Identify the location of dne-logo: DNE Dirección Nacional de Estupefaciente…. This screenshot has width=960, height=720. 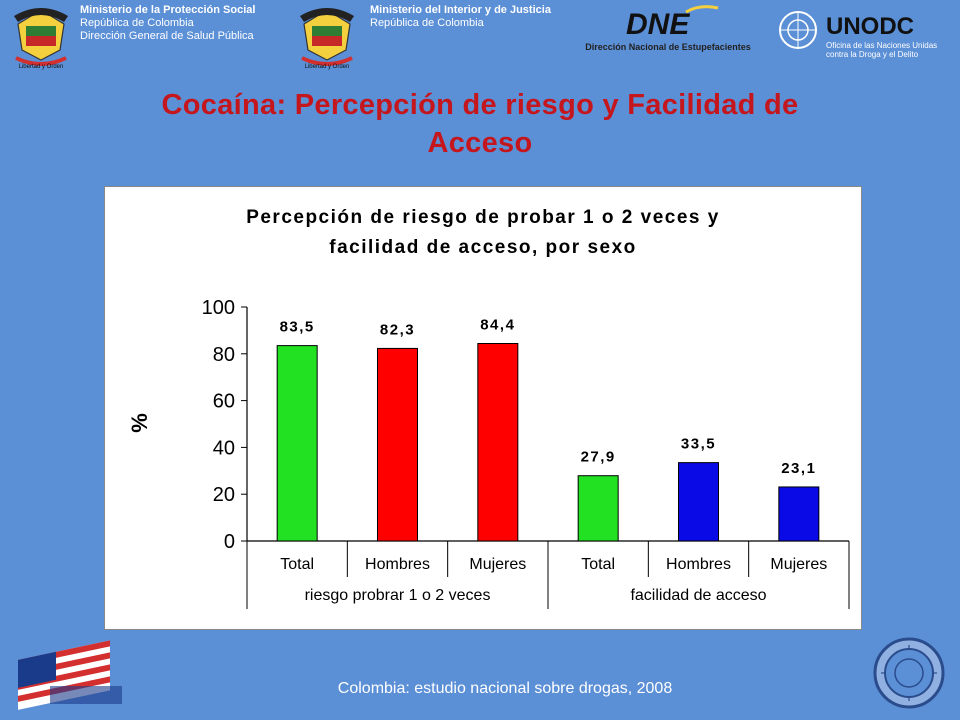
(668, 28).